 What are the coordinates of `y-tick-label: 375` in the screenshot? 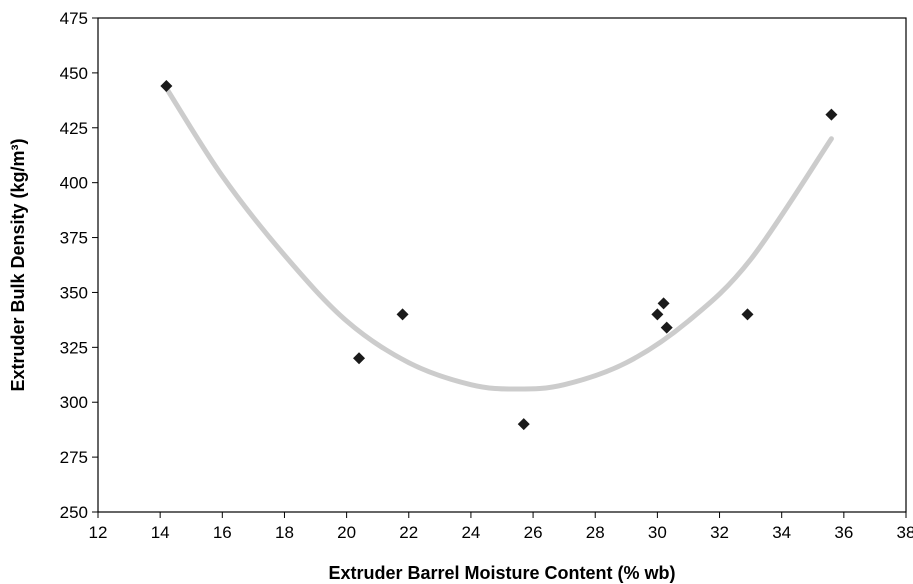 It's located at (74, 238).